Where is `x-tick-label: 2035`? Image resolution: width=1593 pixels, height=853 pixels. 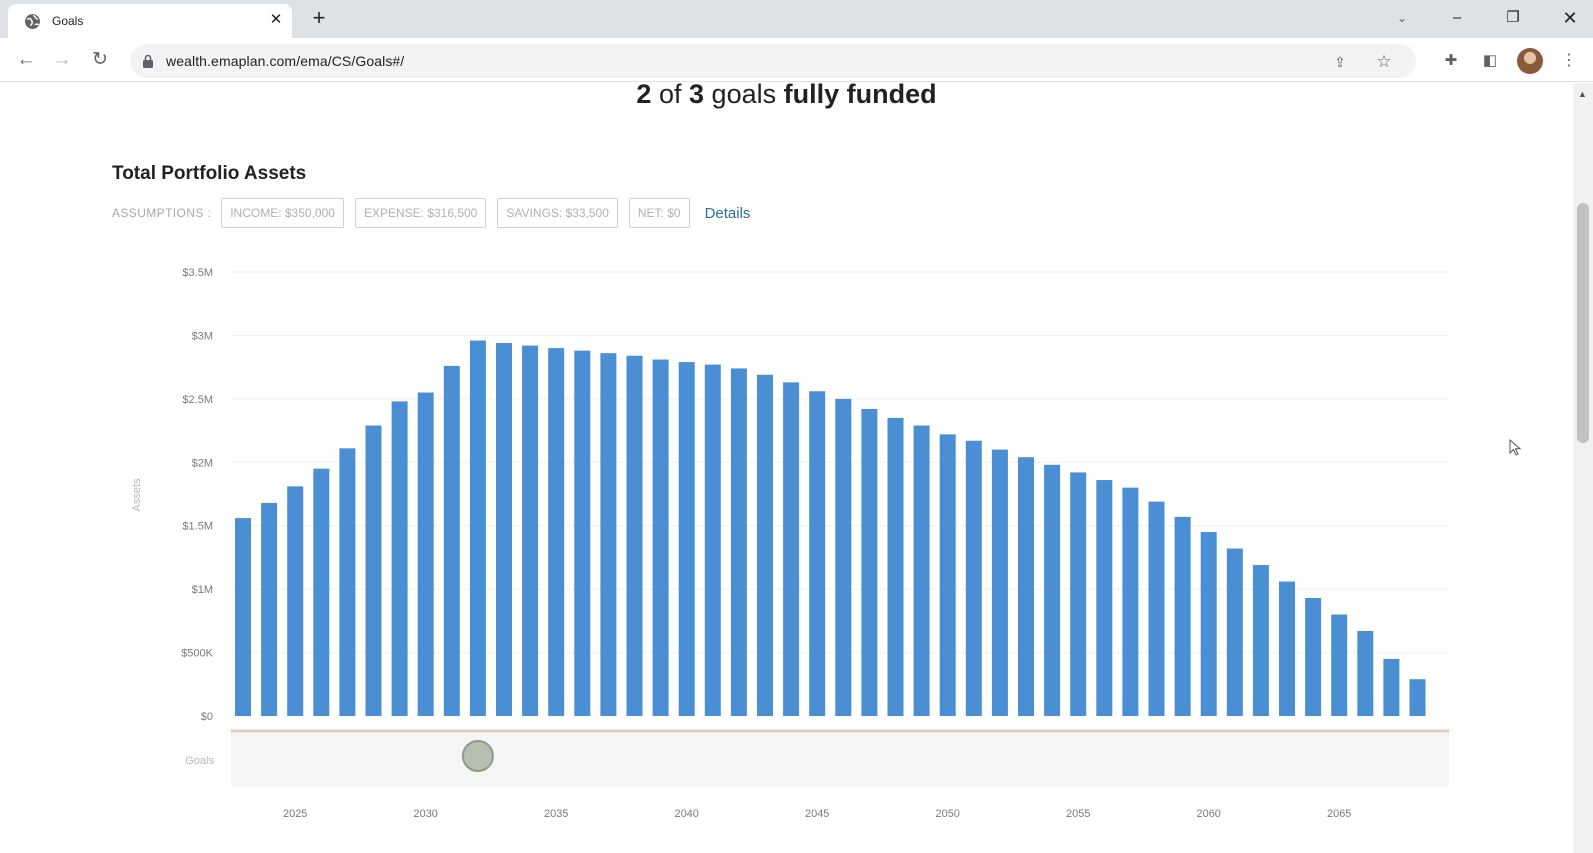
x-tick-label: 2035 is located at coordinates (556, 814).